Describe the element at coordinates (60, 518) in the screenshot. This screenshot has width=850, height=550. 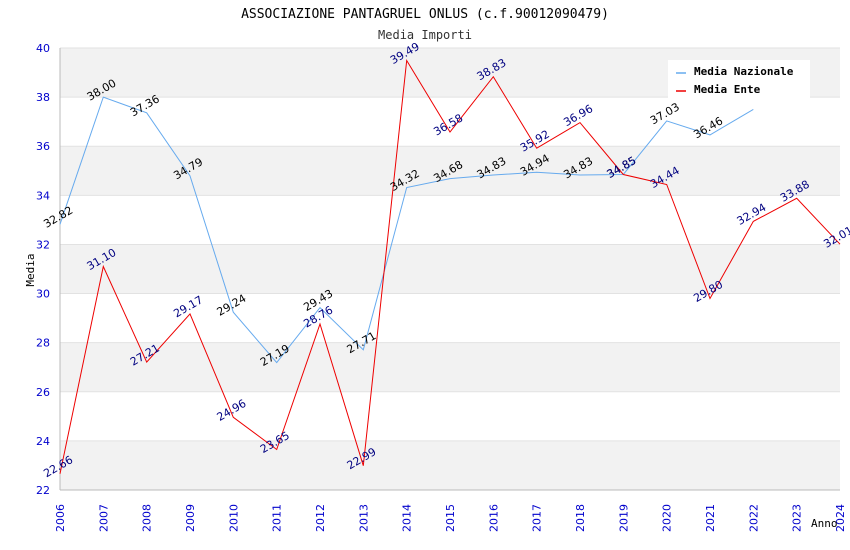
I see `x-tick-label: 2006` at that location.